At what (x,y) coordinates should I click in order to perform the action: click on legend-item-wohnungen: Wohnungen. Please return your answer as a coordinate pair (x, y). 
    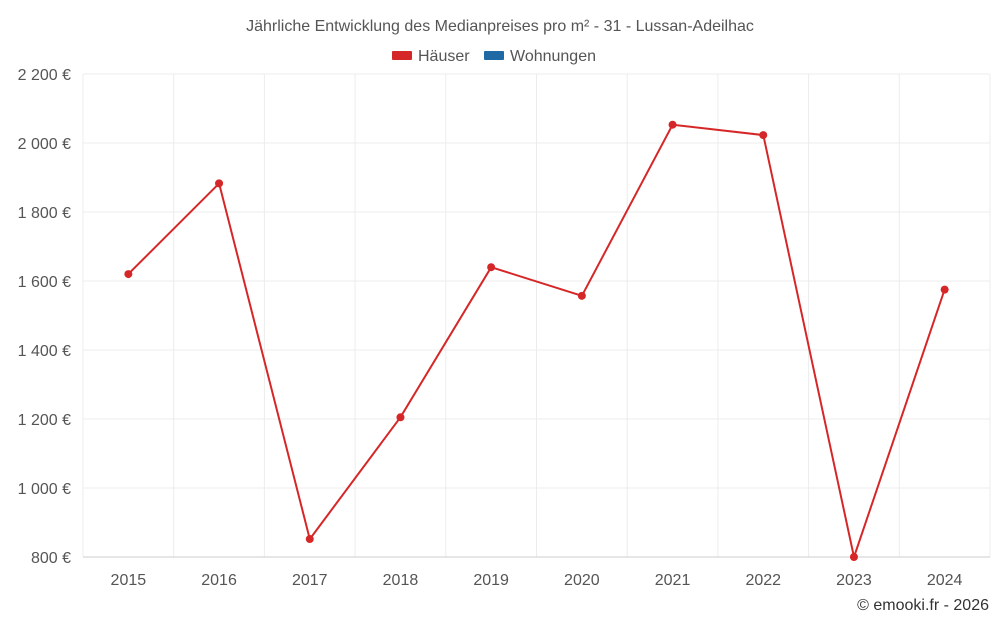
    Looking at the image, I should click on (540, 56).